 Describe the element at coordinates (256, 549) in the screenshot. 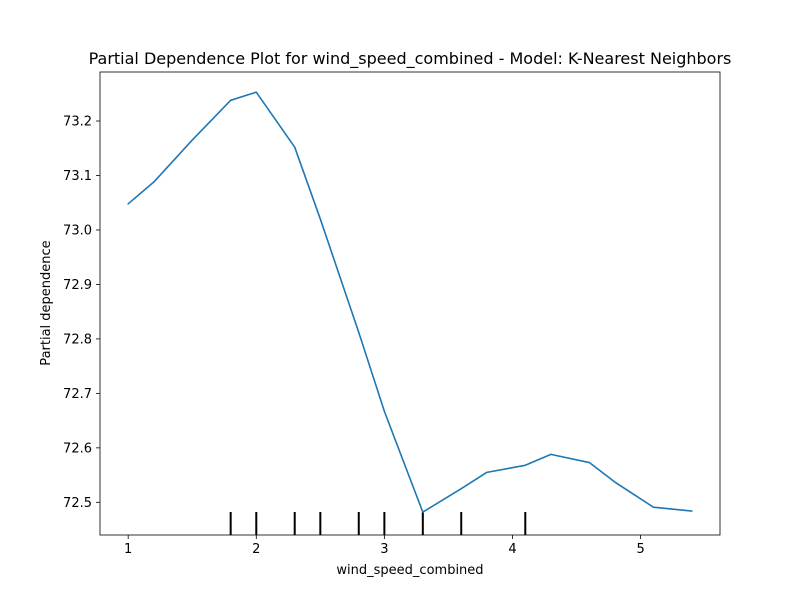

I see `x-tick-label-1: 2` at that location.